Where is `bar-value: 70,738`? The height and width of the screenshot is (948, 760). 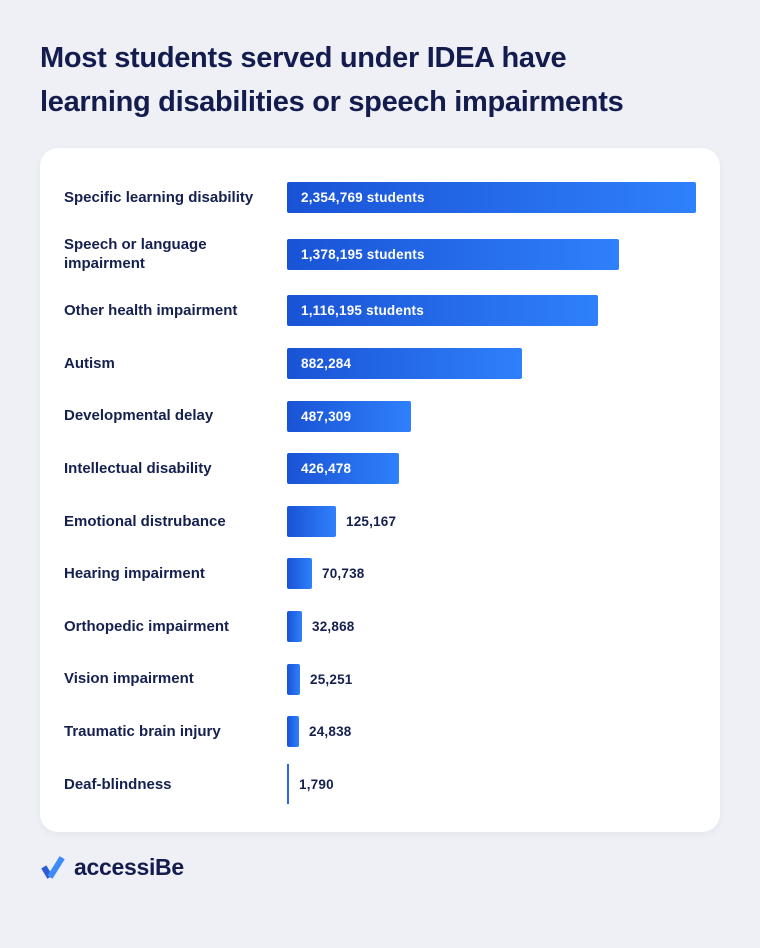
bar-value: 70,738 is located at coordinates (343, 574).